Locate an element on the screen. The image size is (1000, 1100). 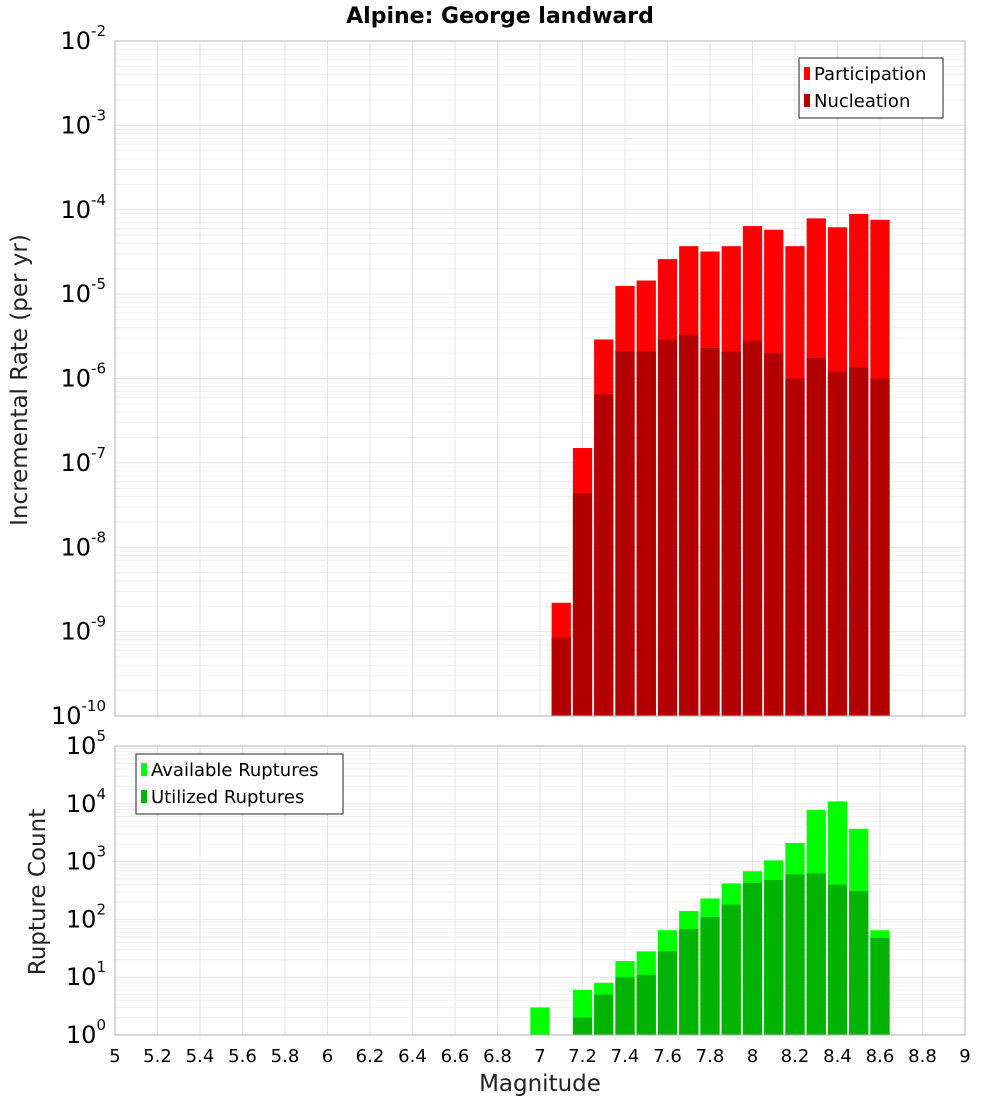
x-tick-label: 6.4 is located at coordinates (412, 1056).